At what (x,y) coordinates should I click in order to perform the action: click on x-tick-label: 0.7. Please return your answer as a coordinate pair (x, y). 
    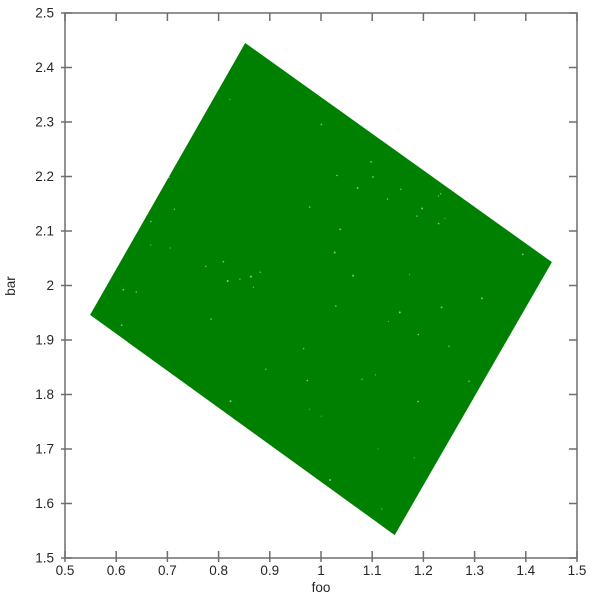
    Looking at the image, I should click on (167, 570).